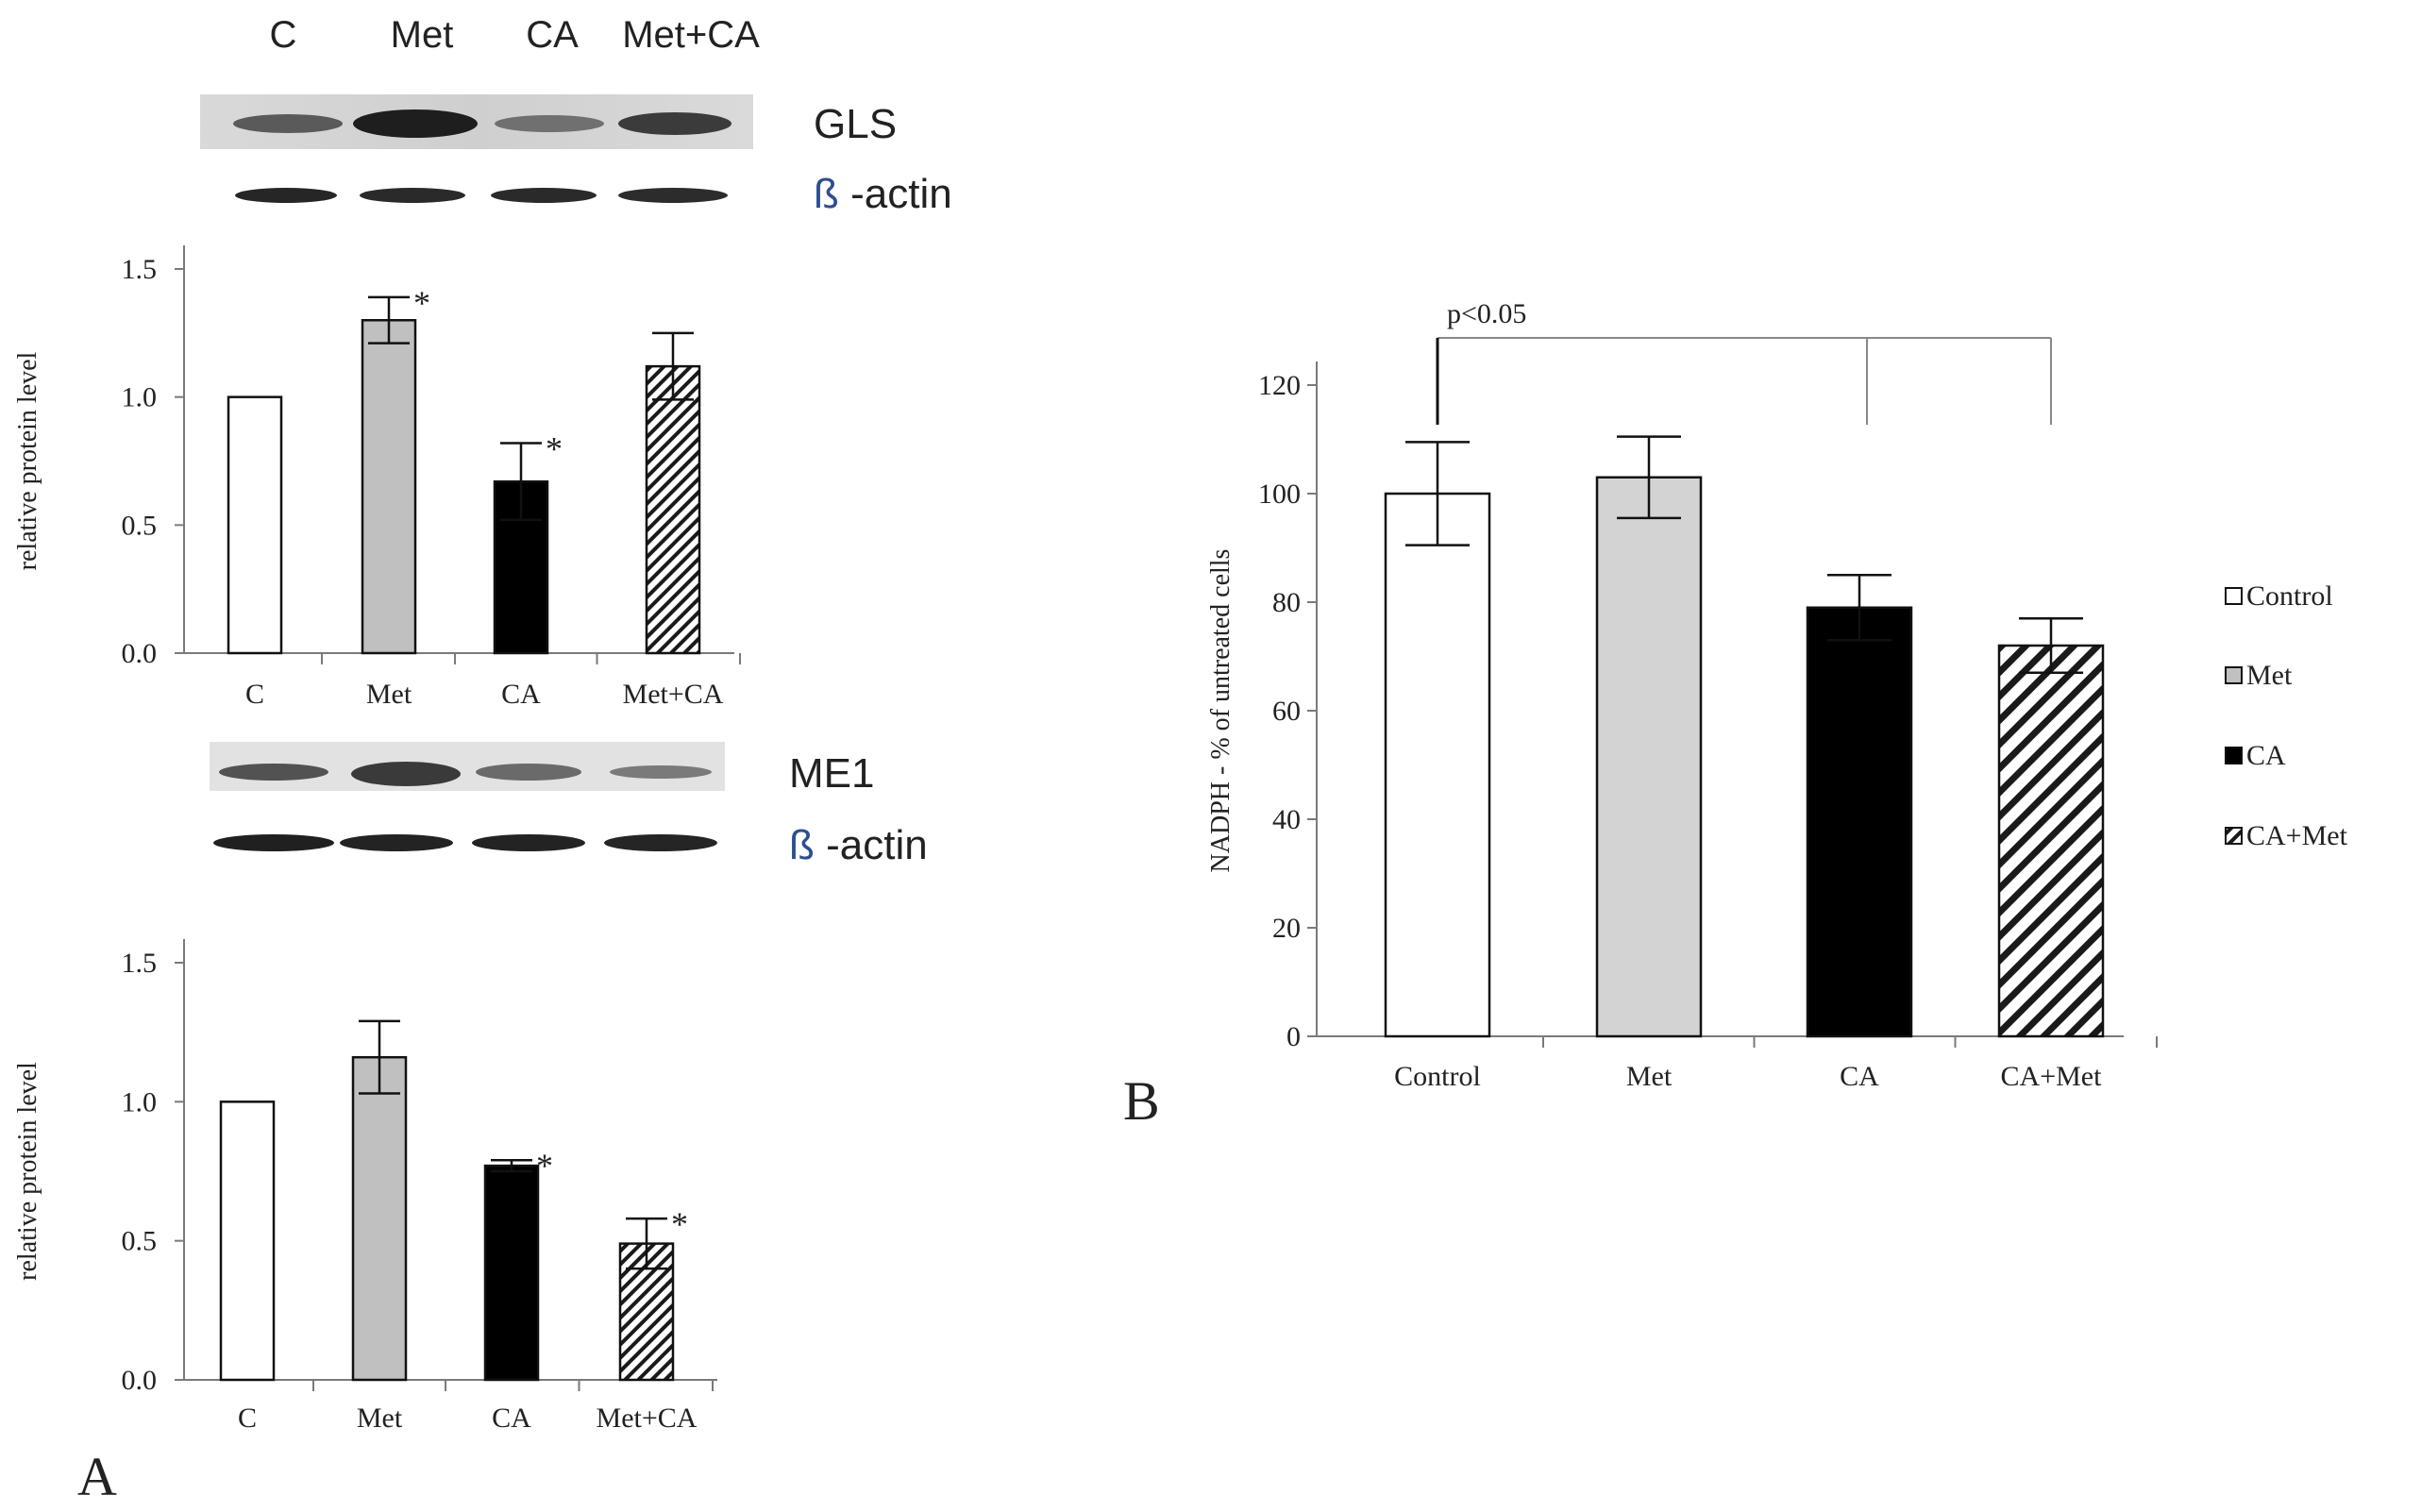 This screenshot has width=2421, height=1512. What do you see at coordinates (1437, 1076) in the screenshot?
I see `category-label: Control` at bounding box center [1437, 1076].